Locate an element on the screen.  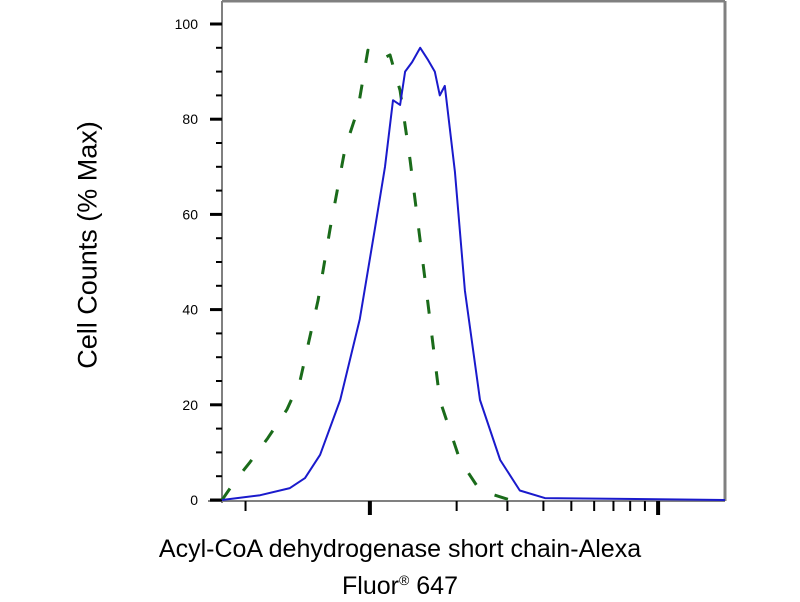
y-tick-label: 100 is located at coordinates (187, 24).